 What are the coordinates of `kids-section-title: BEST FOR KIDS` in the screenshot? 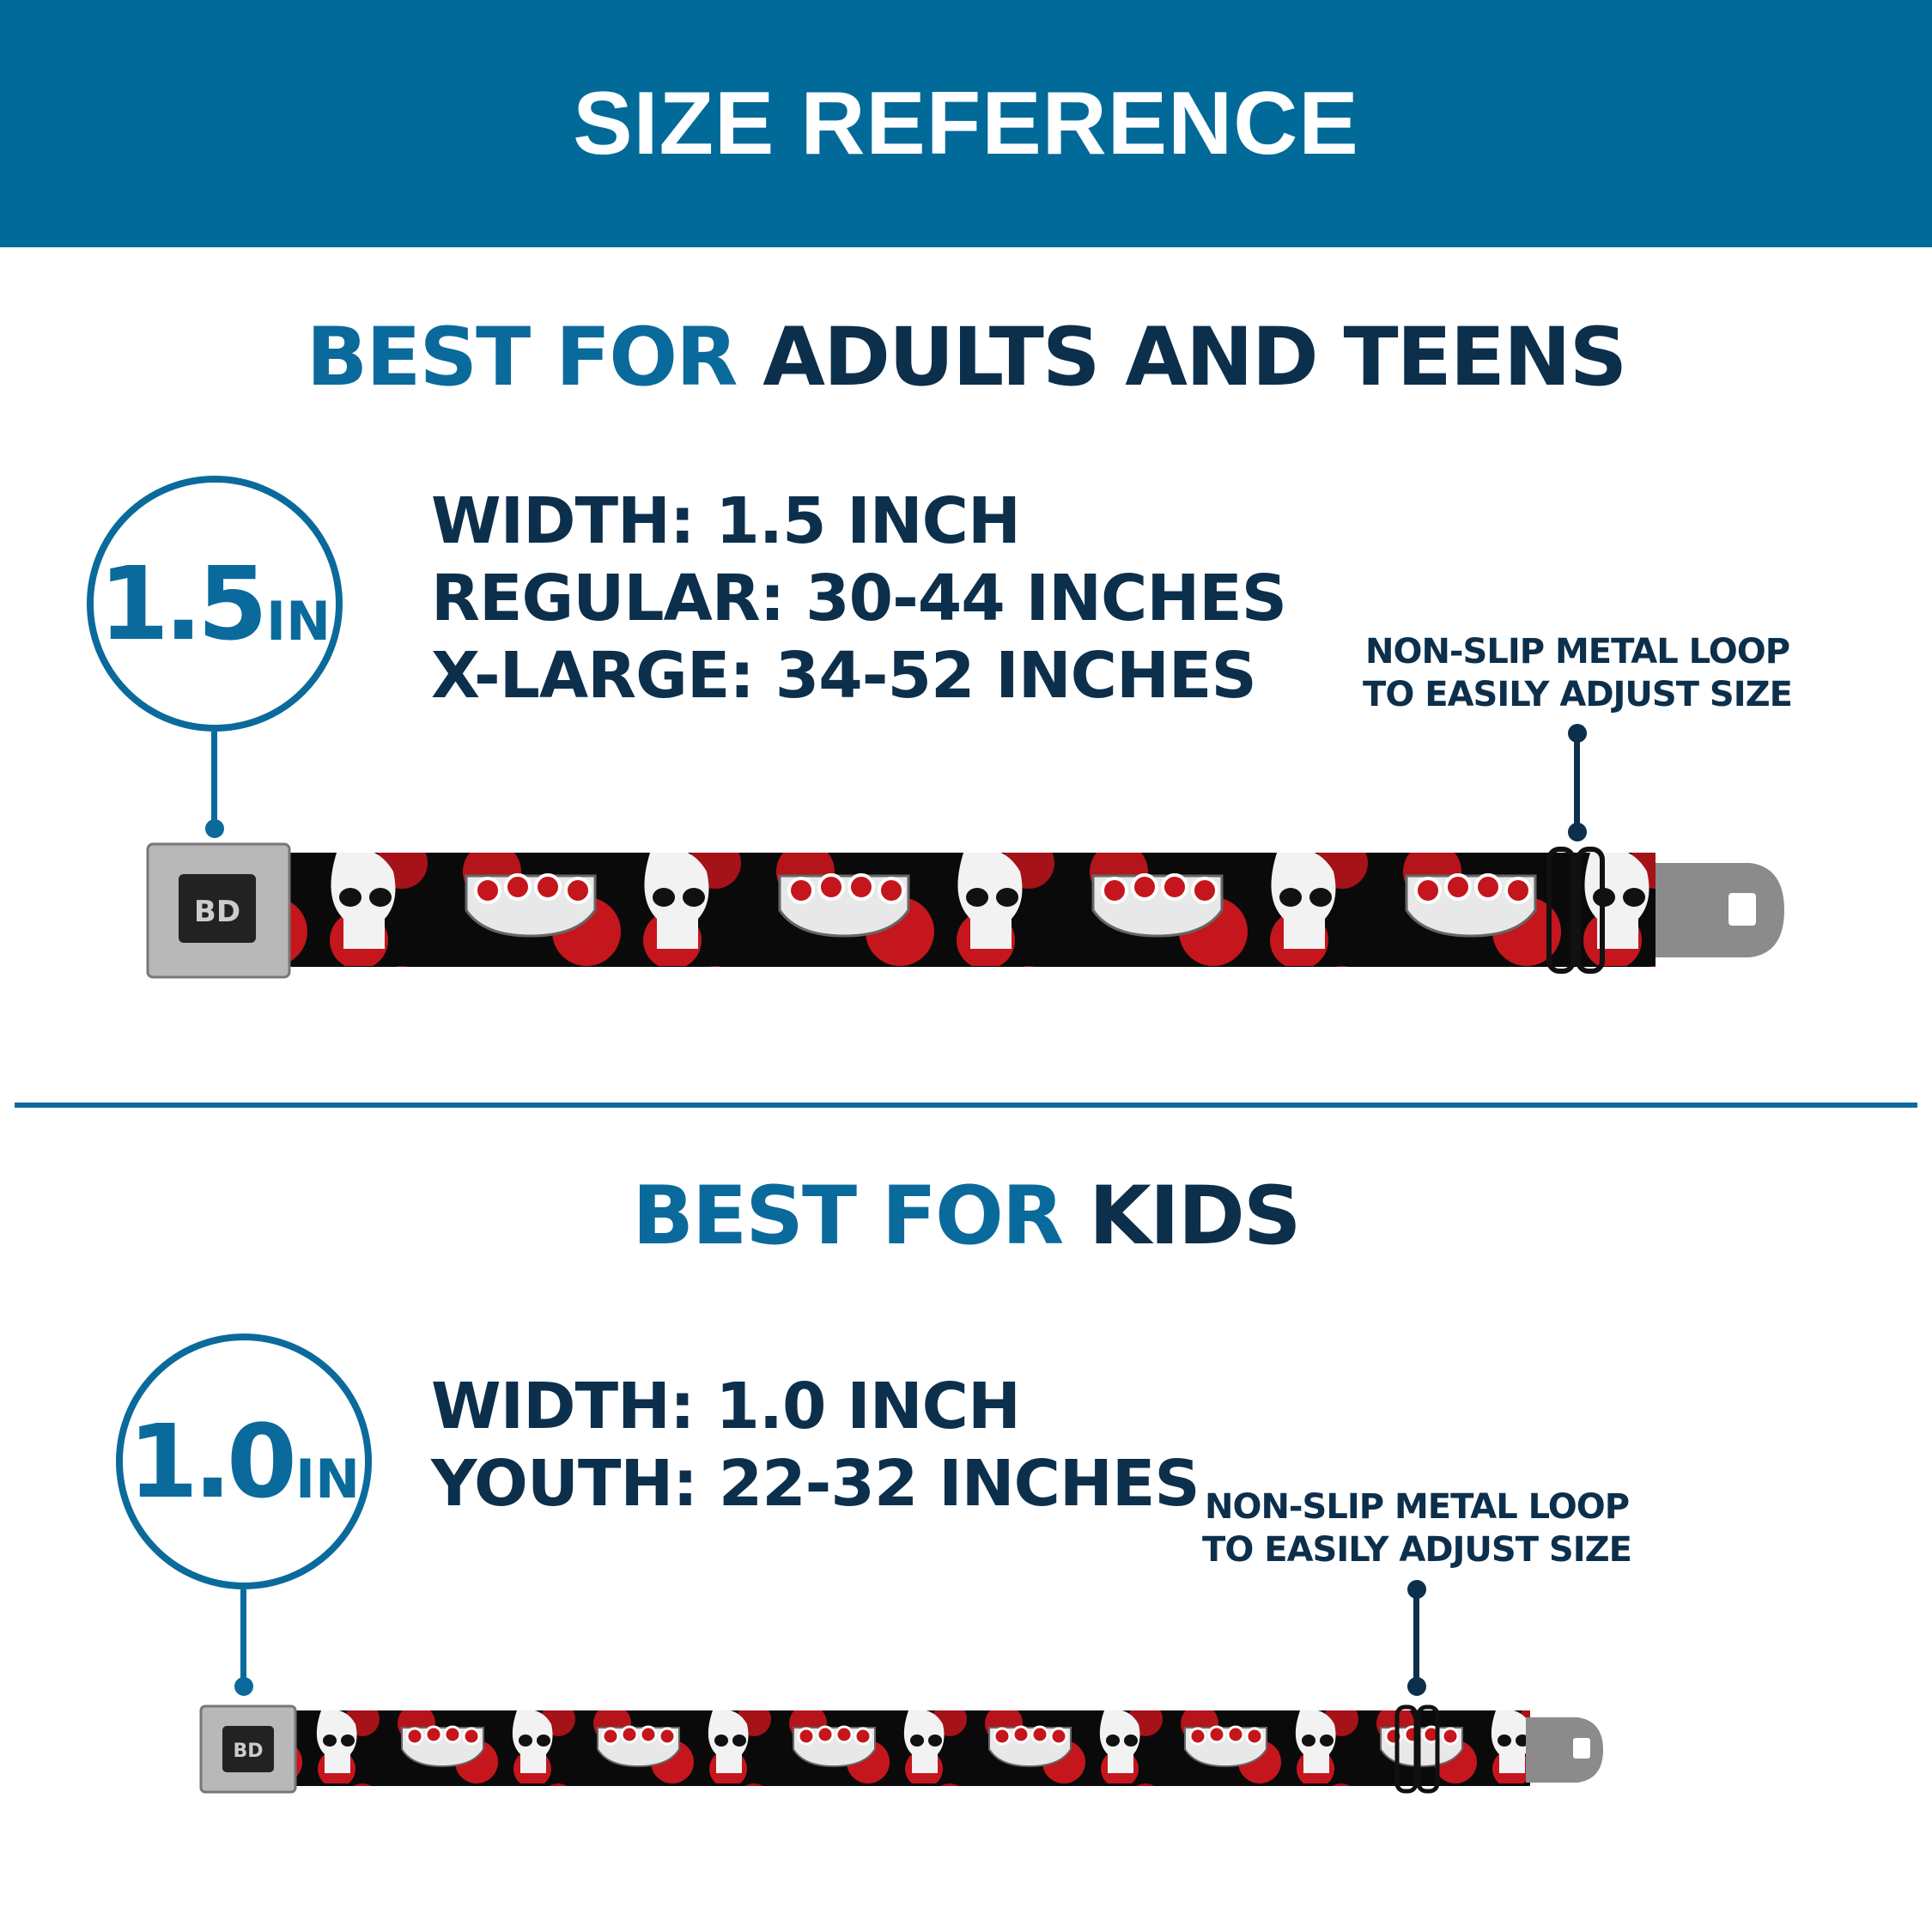 It's located at (966, 1217).